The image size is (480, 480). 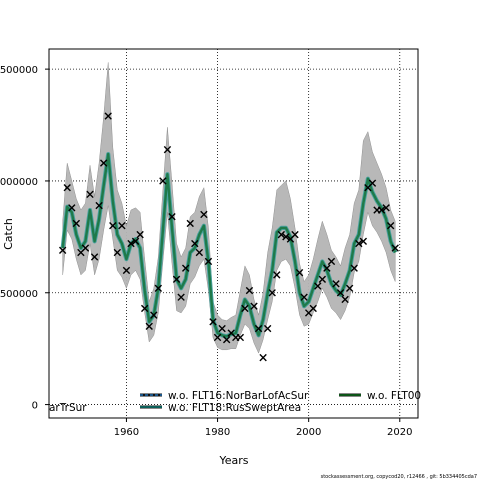 I want to click on x-axis-label: Years, so click(x=233, y=460).